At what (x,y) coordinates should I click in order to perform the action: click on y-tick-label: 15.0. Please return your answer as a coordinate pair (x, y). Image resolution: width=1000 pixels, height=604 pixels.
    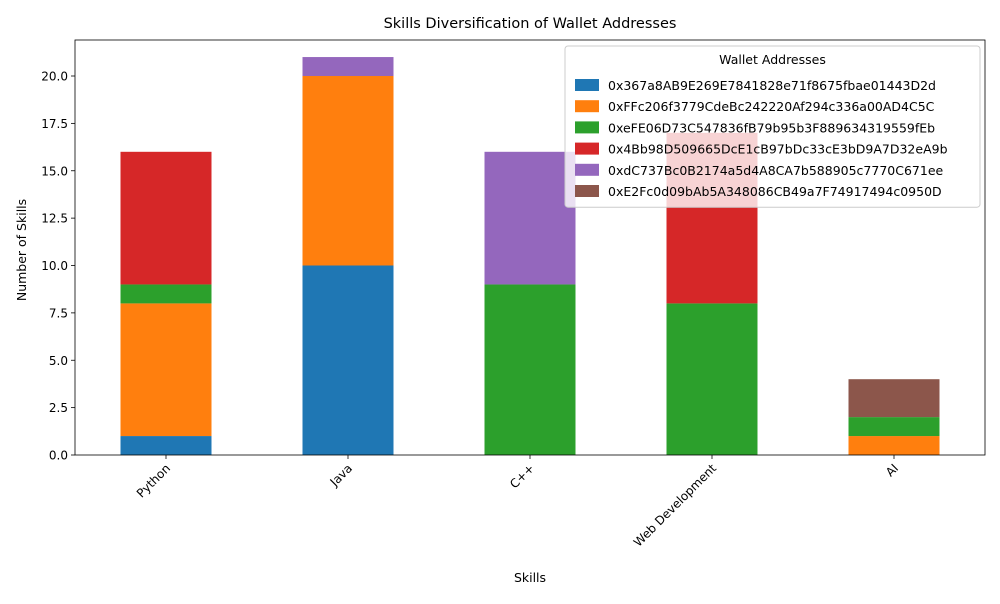
    Looking at the image, I should click on (54, 171).